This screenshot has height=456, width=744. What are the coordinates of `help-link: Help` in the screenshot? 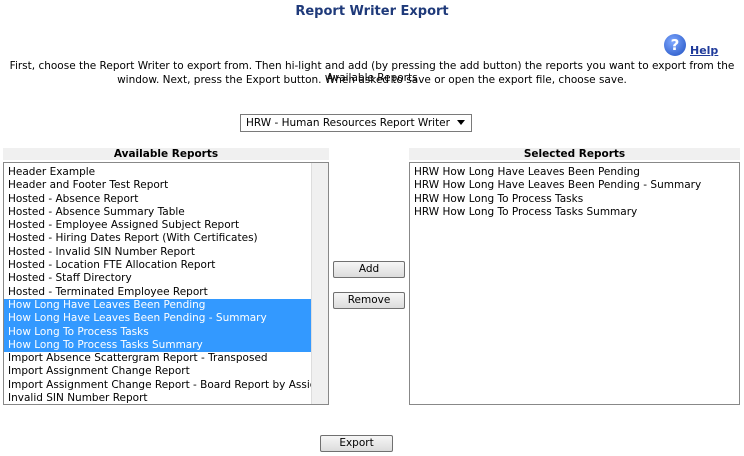 It's located at (704, 50).